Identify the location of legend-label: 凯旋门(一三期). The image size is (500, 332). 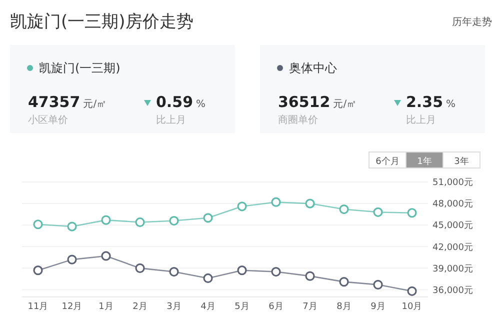
(79, 68).